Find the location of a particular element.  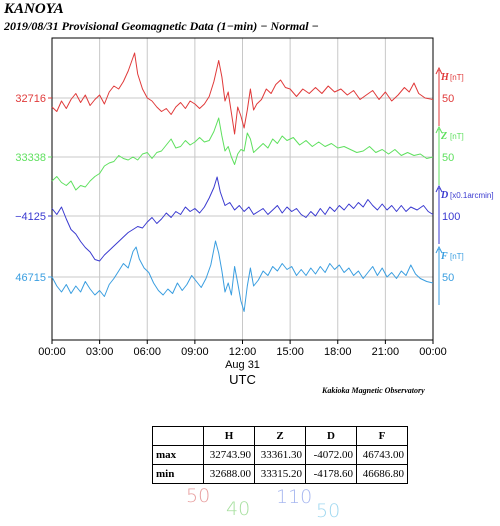

stats-cell: 46686.80 is located at coordinates (382, 474).